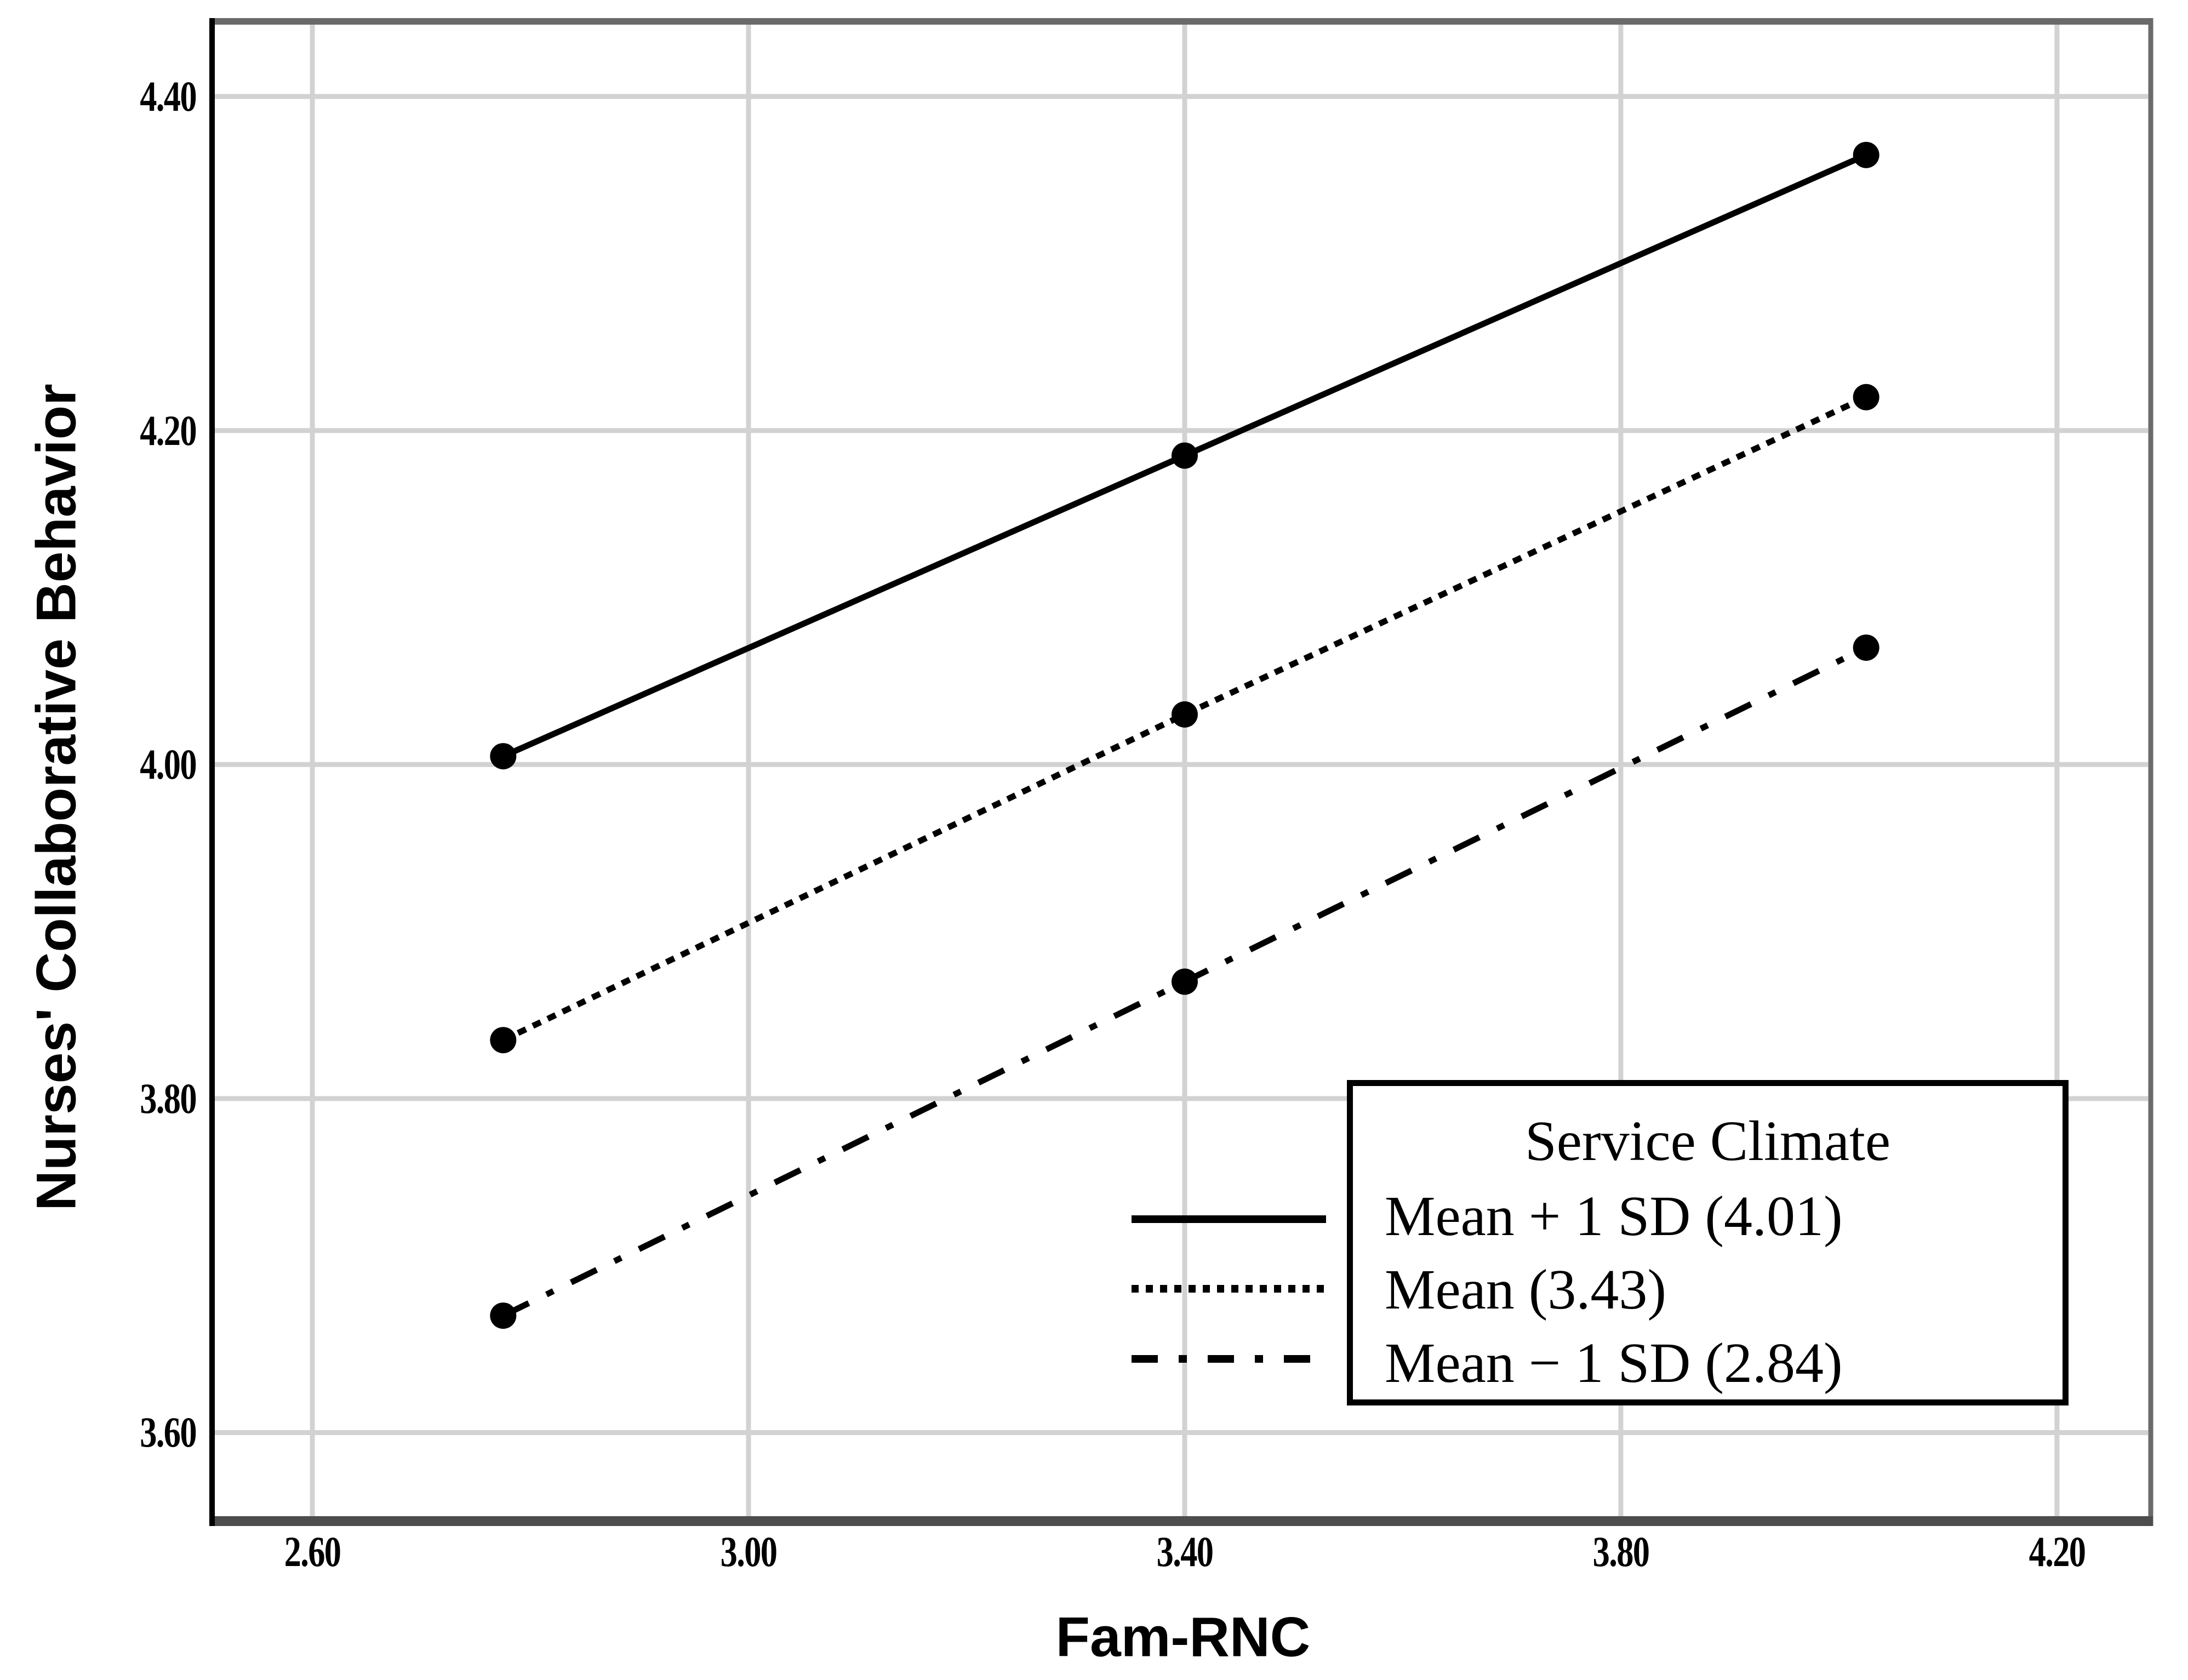 Image resolution: width=2188 pixels, height=1680 pixels. Describe the element at coordinates (749, 1551) in the screenshot. I see `x-tick-label: 3.00` at that location.